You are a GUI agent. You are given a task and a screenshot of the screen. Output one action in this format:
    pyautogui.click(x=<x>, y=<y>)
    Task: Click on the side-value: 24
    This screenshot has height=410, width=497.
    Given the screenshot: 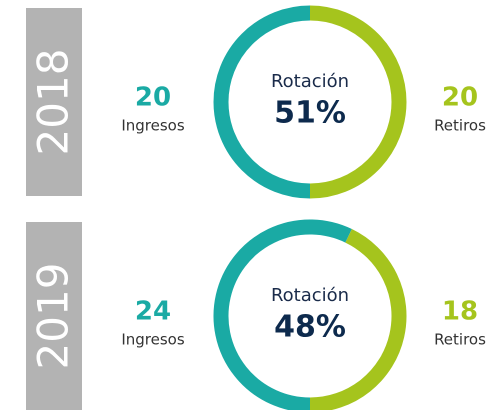 What is the action you would take?
    pyautogui.click(x=153, y=312)
    